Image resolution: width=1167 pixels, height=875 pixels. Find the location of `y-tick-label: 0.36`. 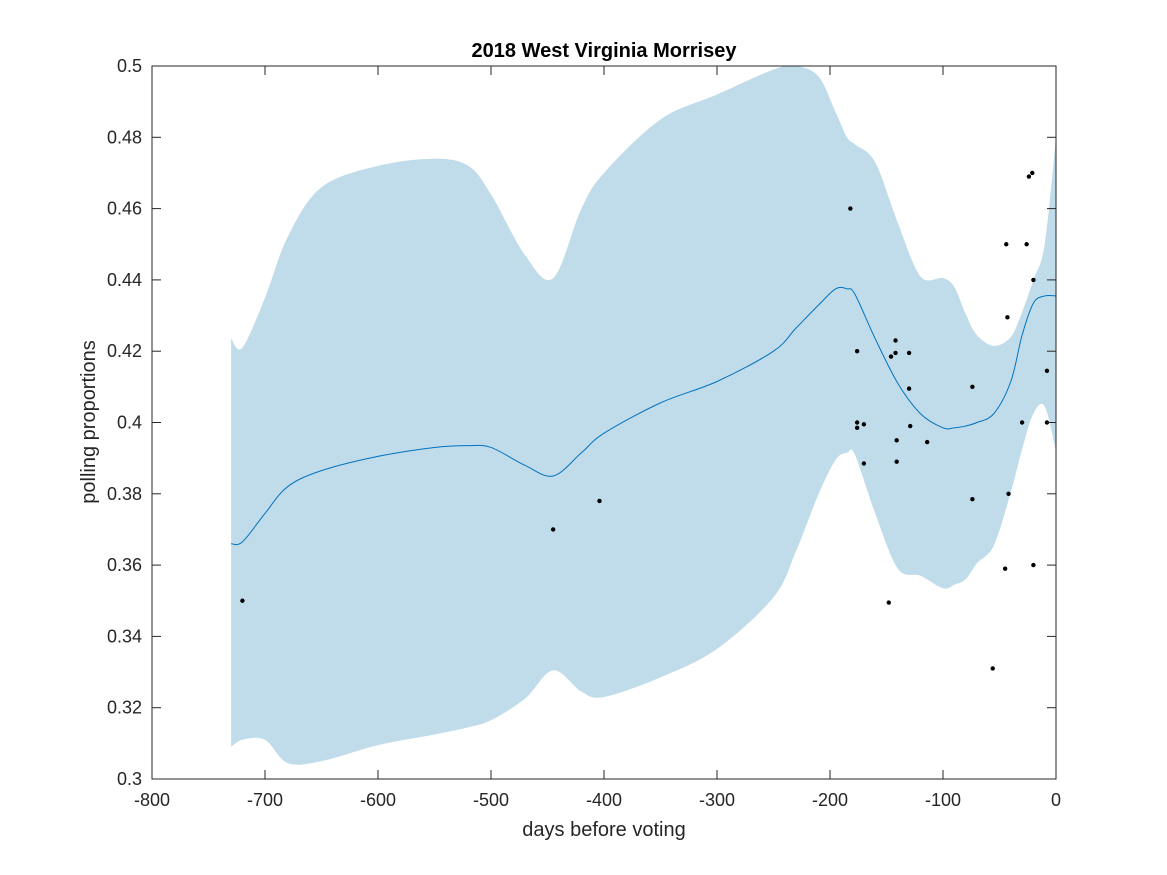

y-tick-label: 0.36 is located at coordinates (124, 565).